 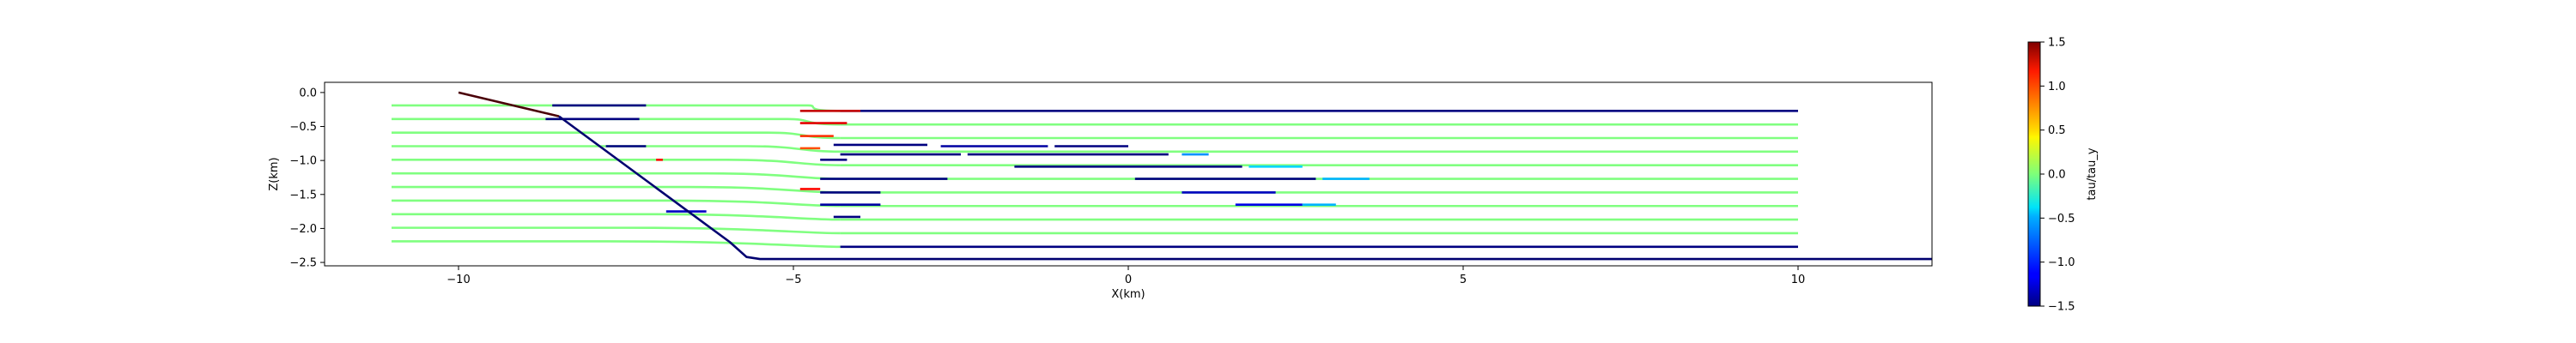 I want to click on y-axis-label: Z(km), so click(x=274, y=174).